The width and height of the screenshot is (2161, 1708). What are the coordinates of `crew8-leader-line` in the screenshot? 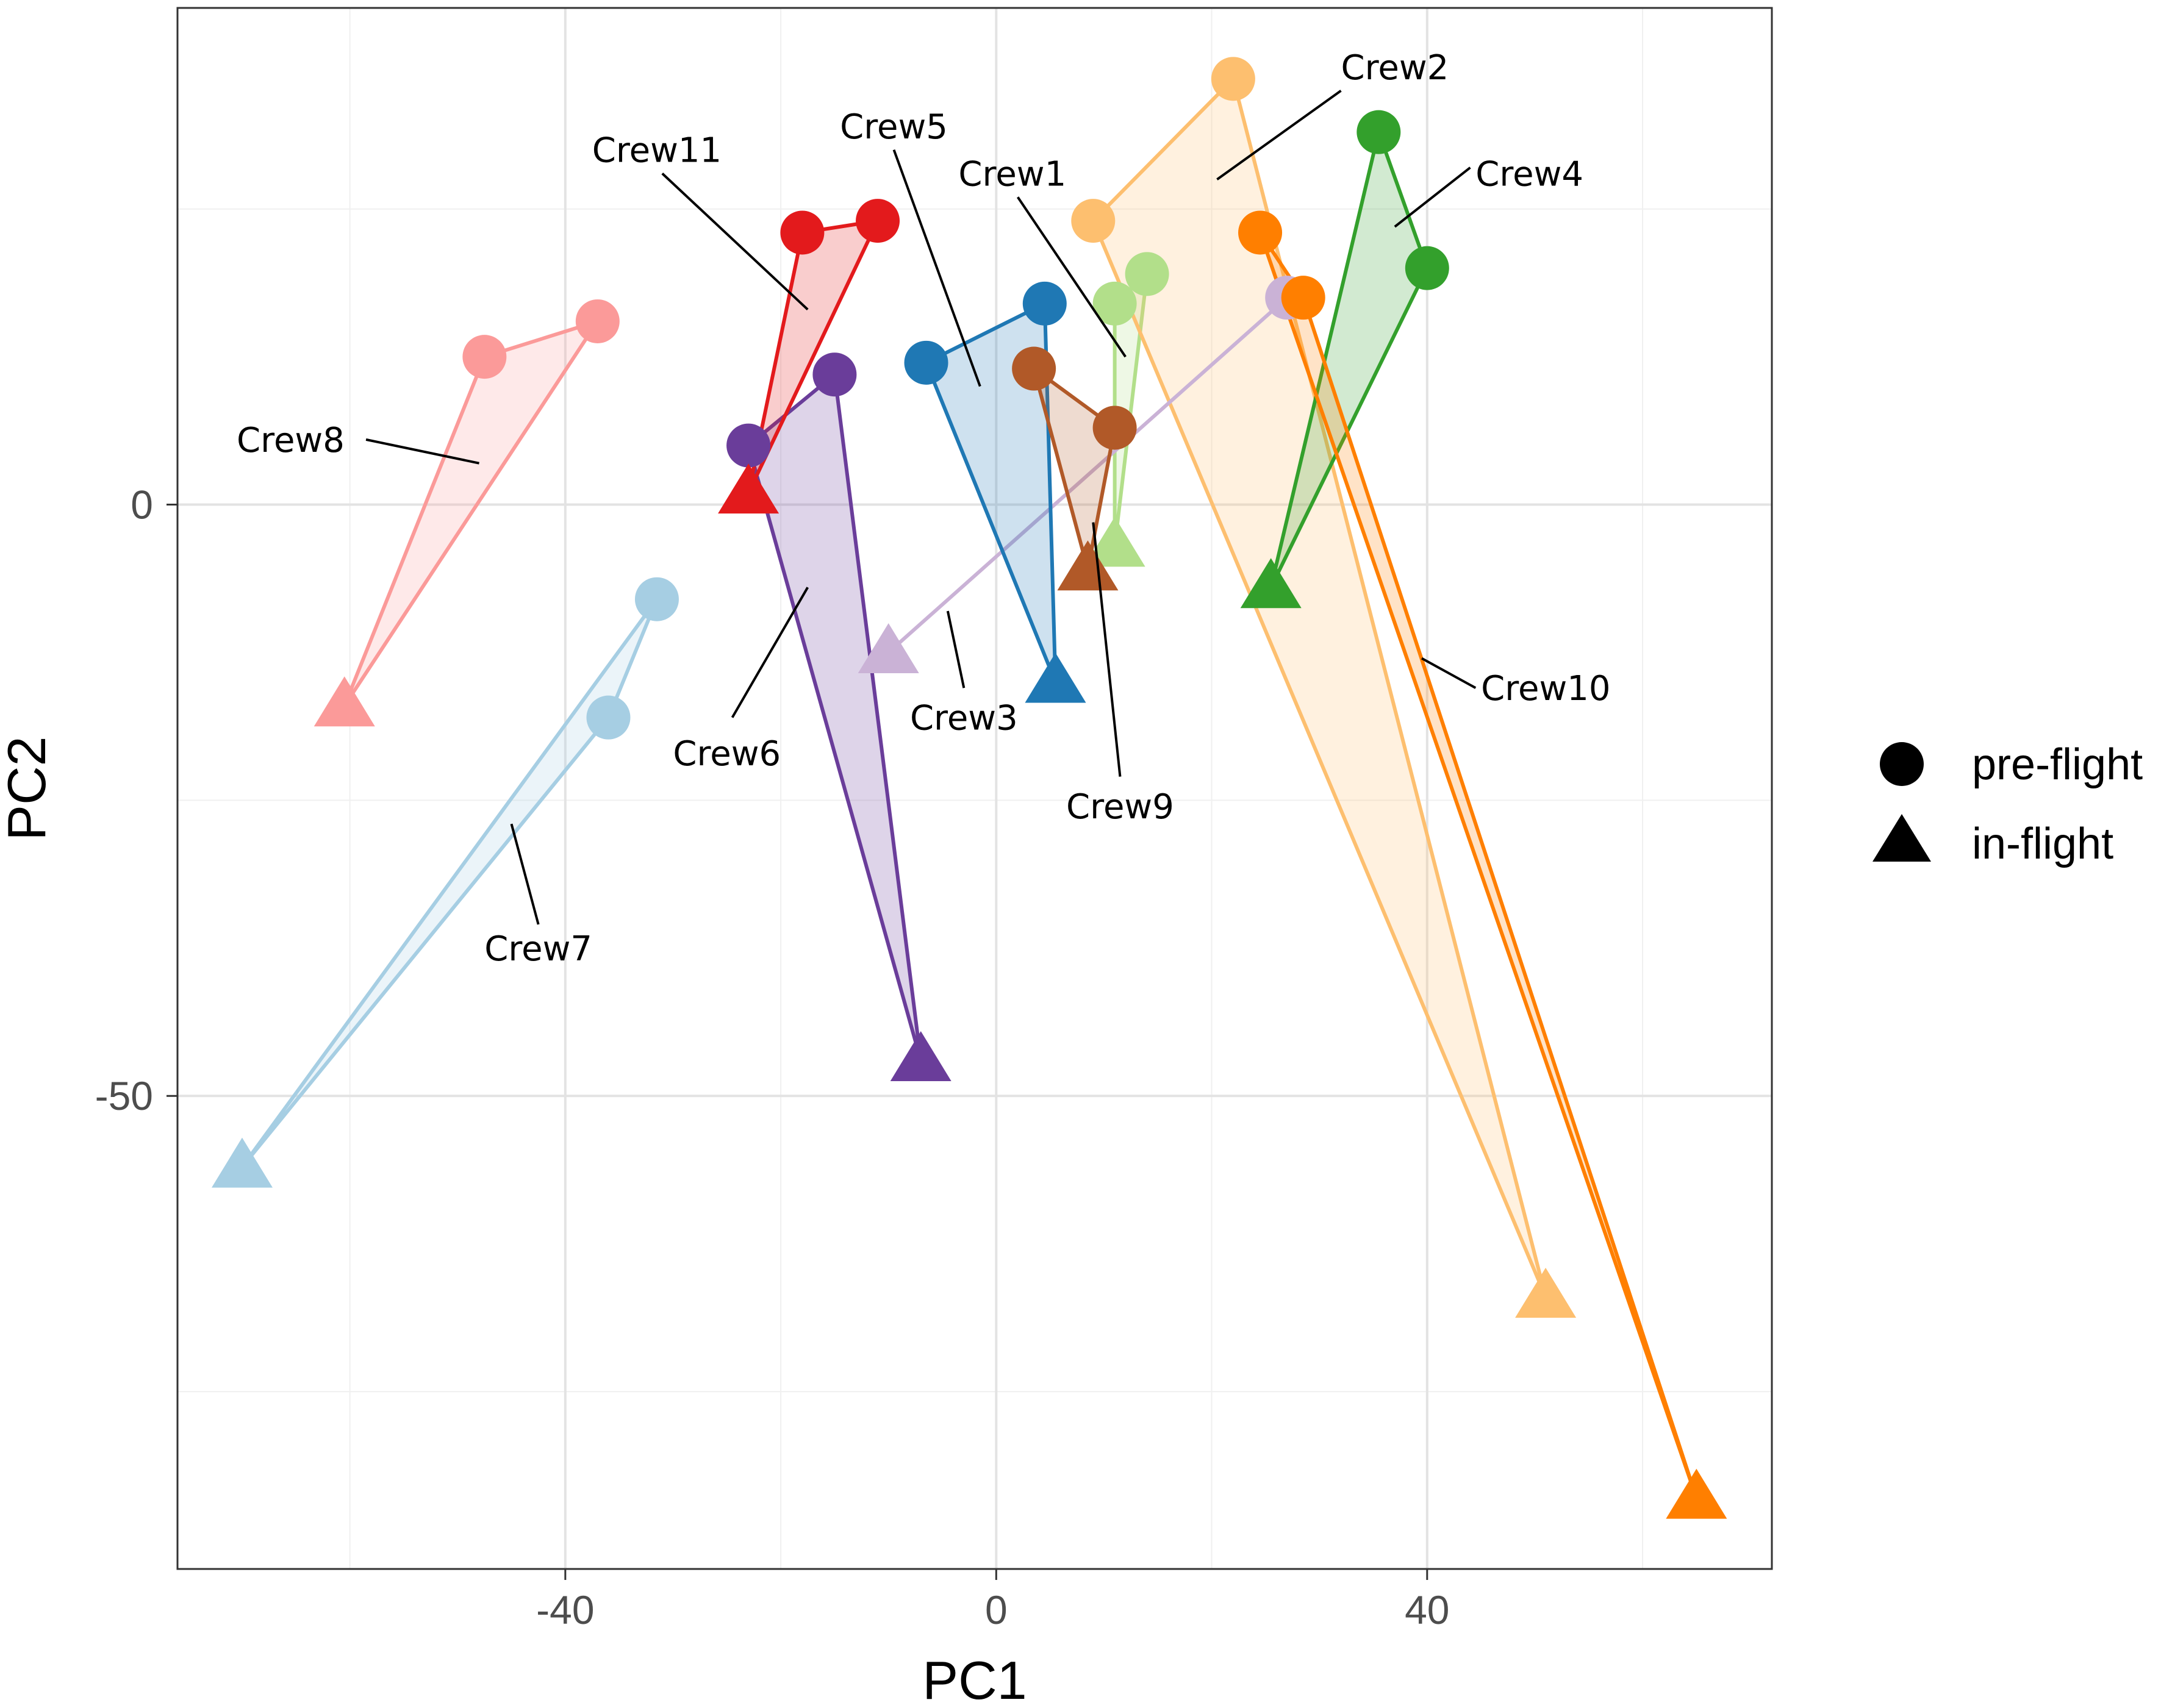 It's located at (422, 452).